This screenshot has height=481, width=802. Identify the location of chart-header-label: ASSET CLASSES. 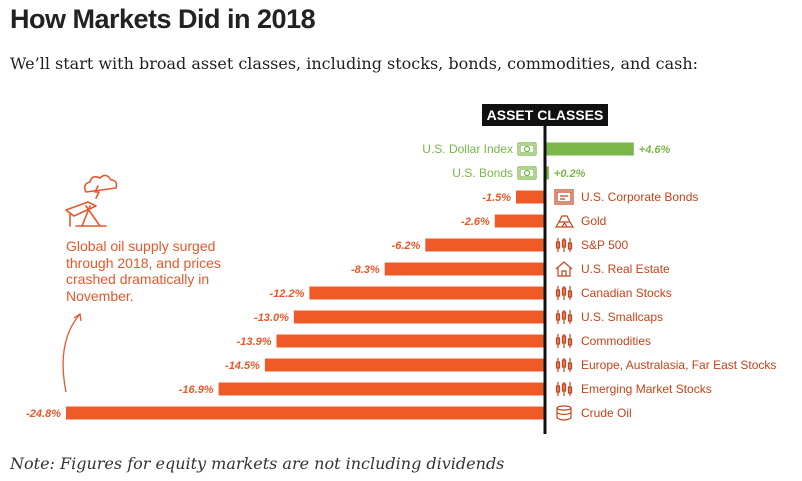
(545, 115).